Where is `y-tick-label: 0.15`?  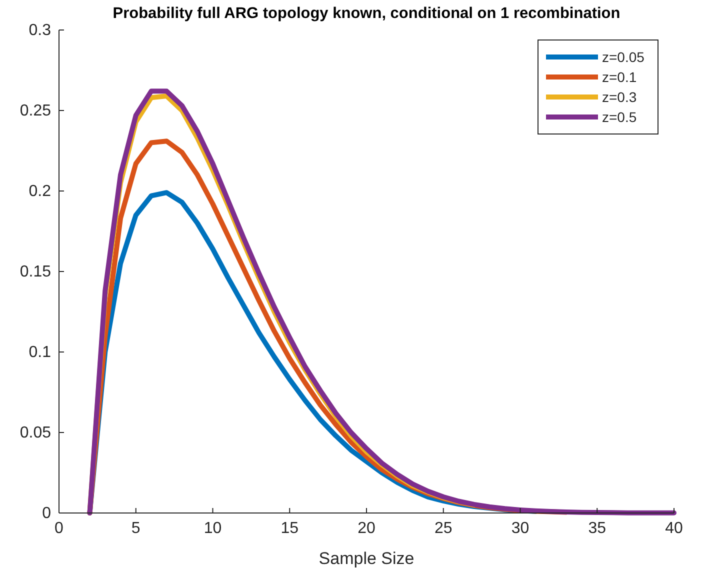 y-tick-label: 0.15 is located at coordinates (36, 272).